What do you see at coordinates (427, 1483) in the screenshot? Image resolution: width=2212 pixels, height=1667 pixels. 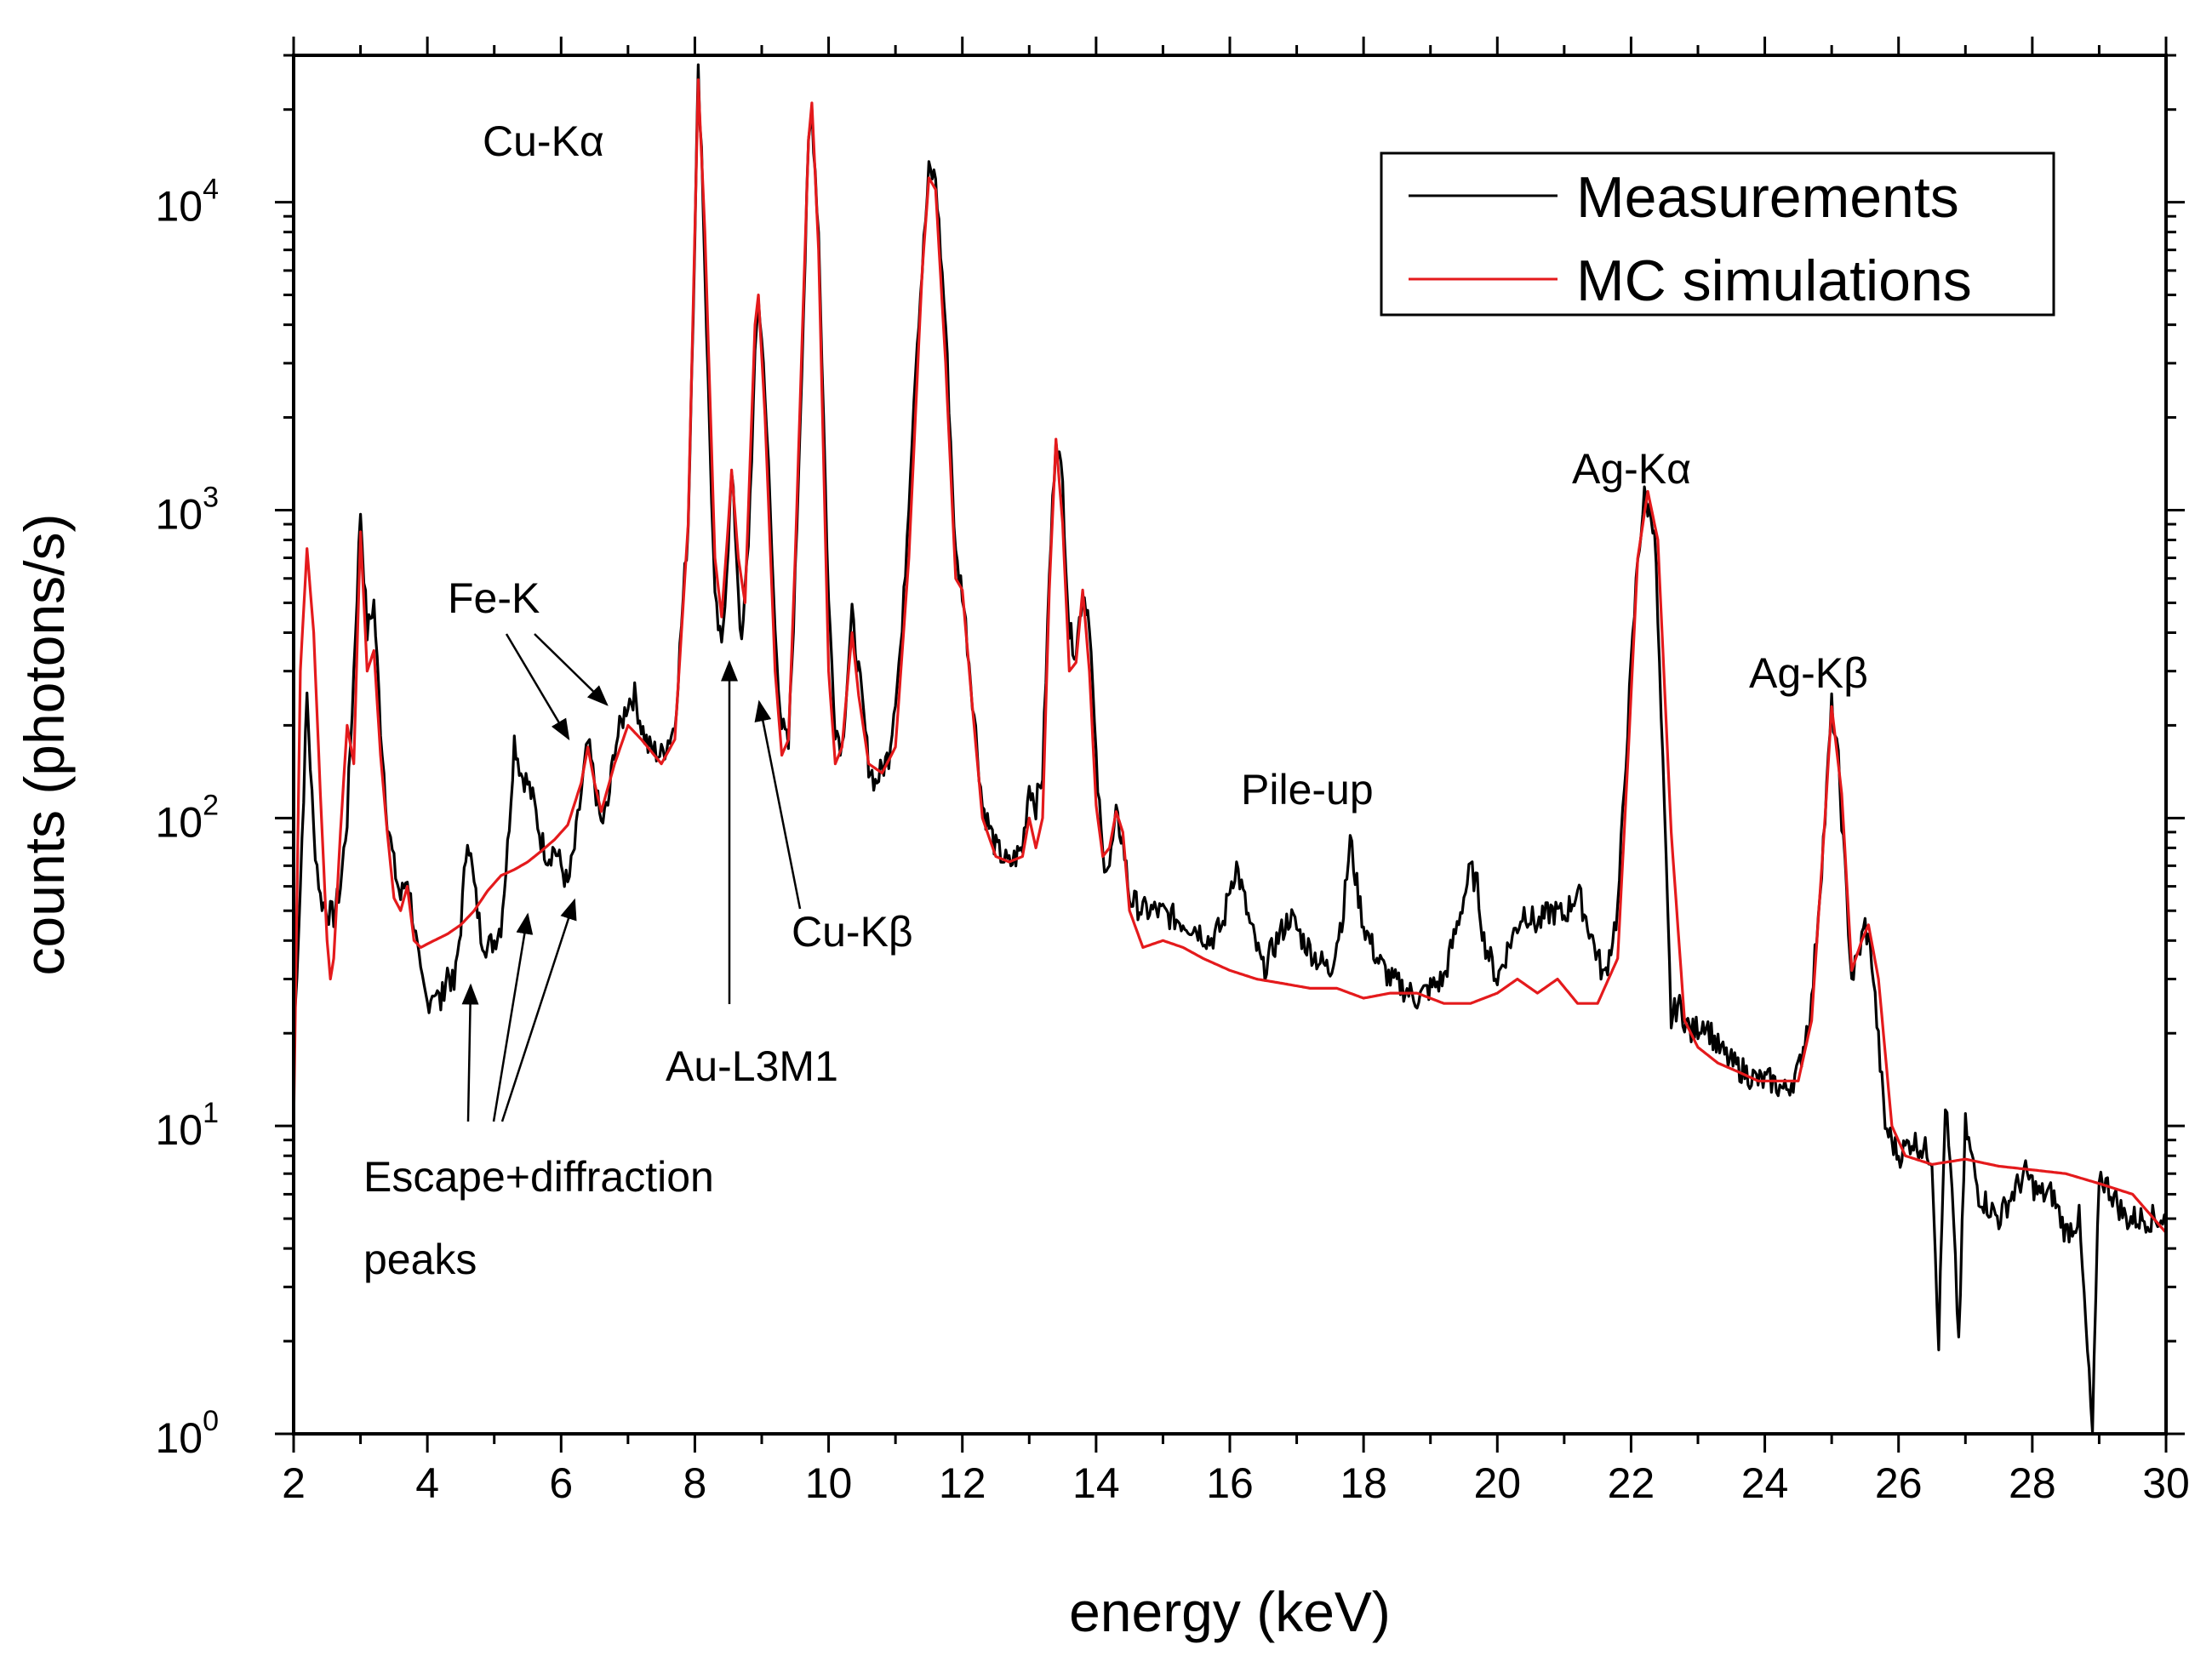 I see `x-tick-label: 4` at bounding box center [427, 1483].